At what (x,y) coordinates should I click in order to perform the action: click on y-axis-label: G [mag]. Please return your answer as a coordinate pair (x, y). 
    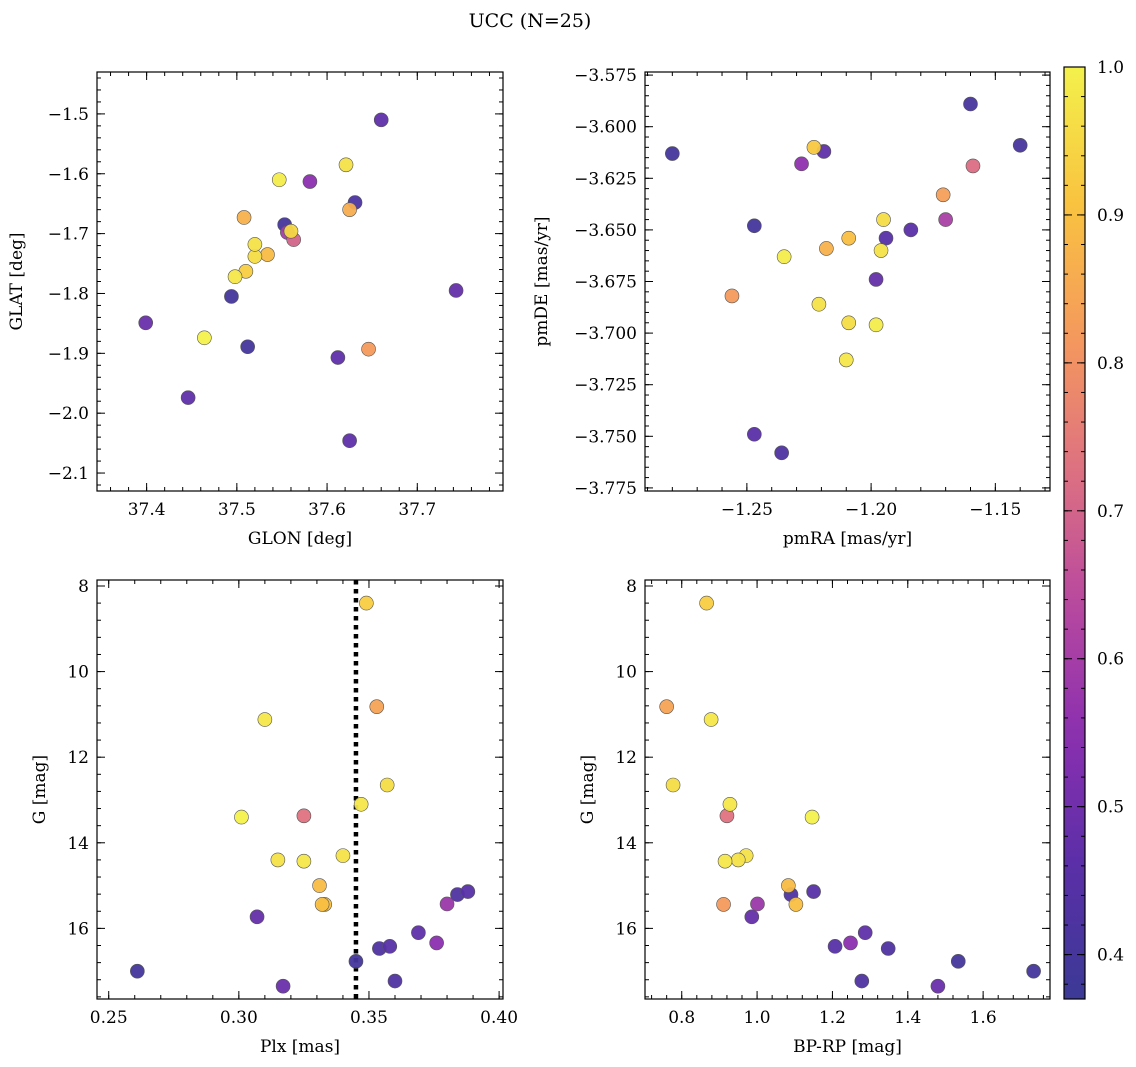
    Looking at the image, I should click on (40, 789).